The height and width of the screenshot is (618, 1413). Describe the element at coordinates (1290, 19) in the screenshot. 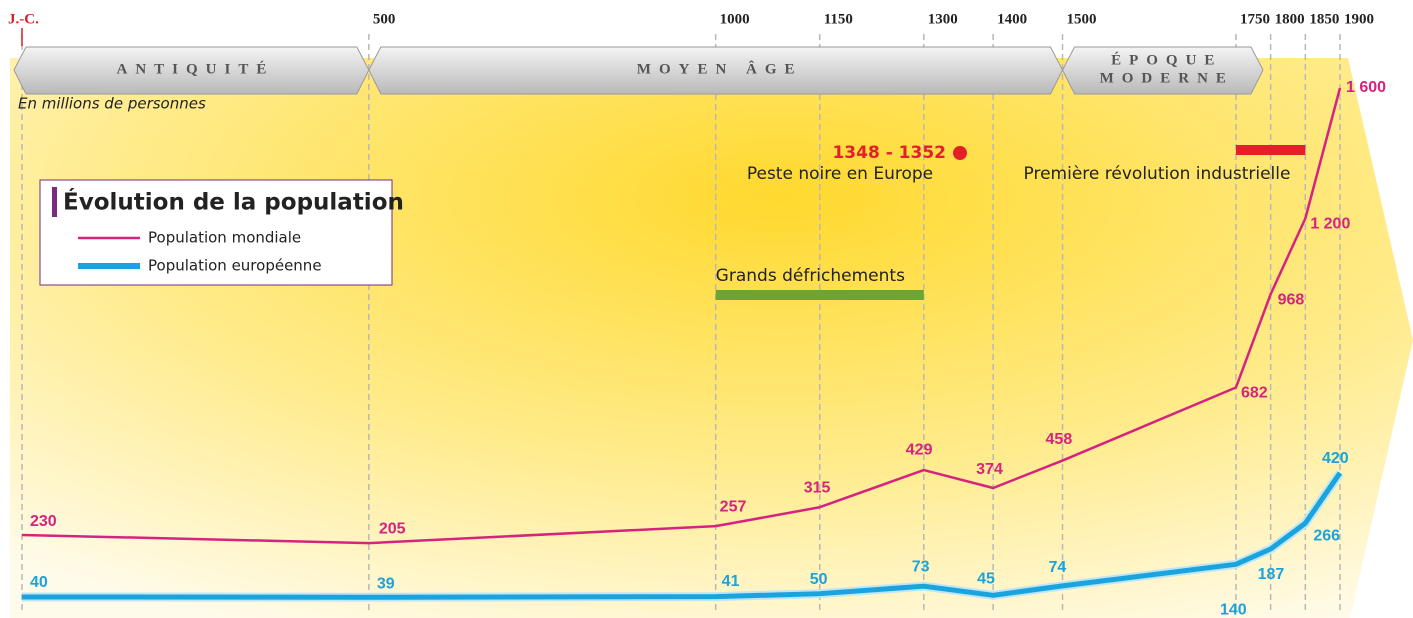

I see `x-tick-label: 1800` at that location.